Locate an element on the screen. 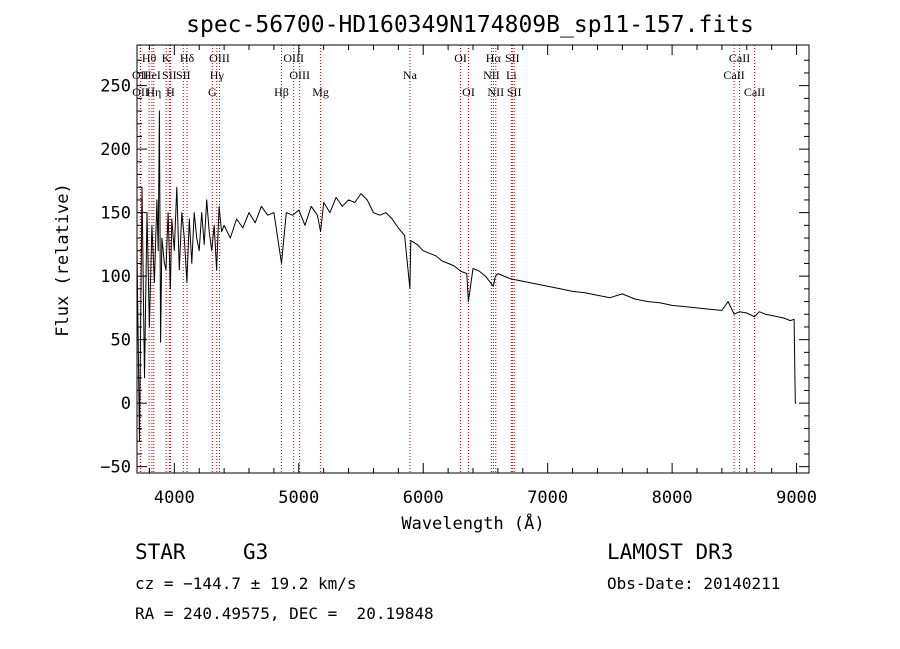 The width and height of the screenshot is (900, 649). marker-label: Hη is located at coordinates (153, 92).